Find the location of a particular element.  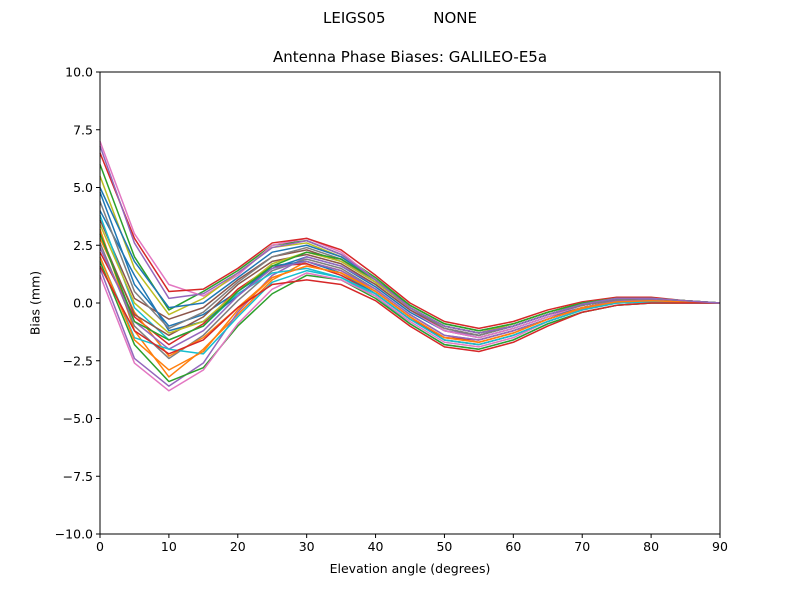

y-tick-label: 0.0 is located at coordinates (83, 303).